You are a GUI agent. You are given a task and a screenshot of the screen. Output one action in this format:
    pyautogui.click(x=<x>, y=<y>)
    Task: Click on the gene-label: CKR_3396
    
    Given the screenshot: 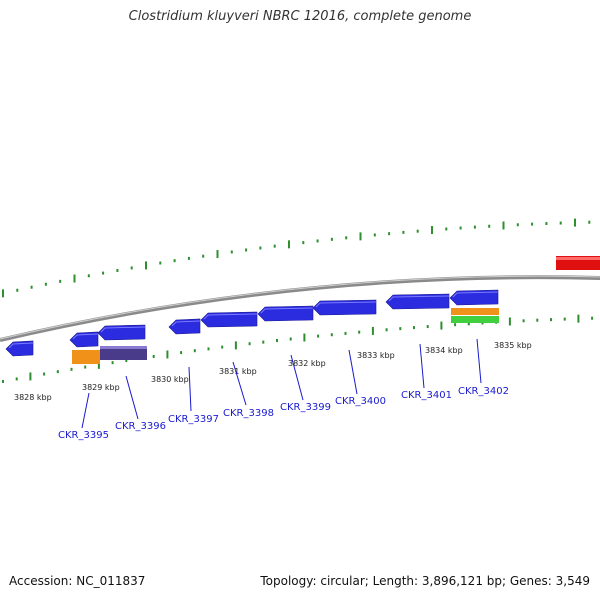 What is the action you would take?
    pyautogui.click(x=140, y=426)
    